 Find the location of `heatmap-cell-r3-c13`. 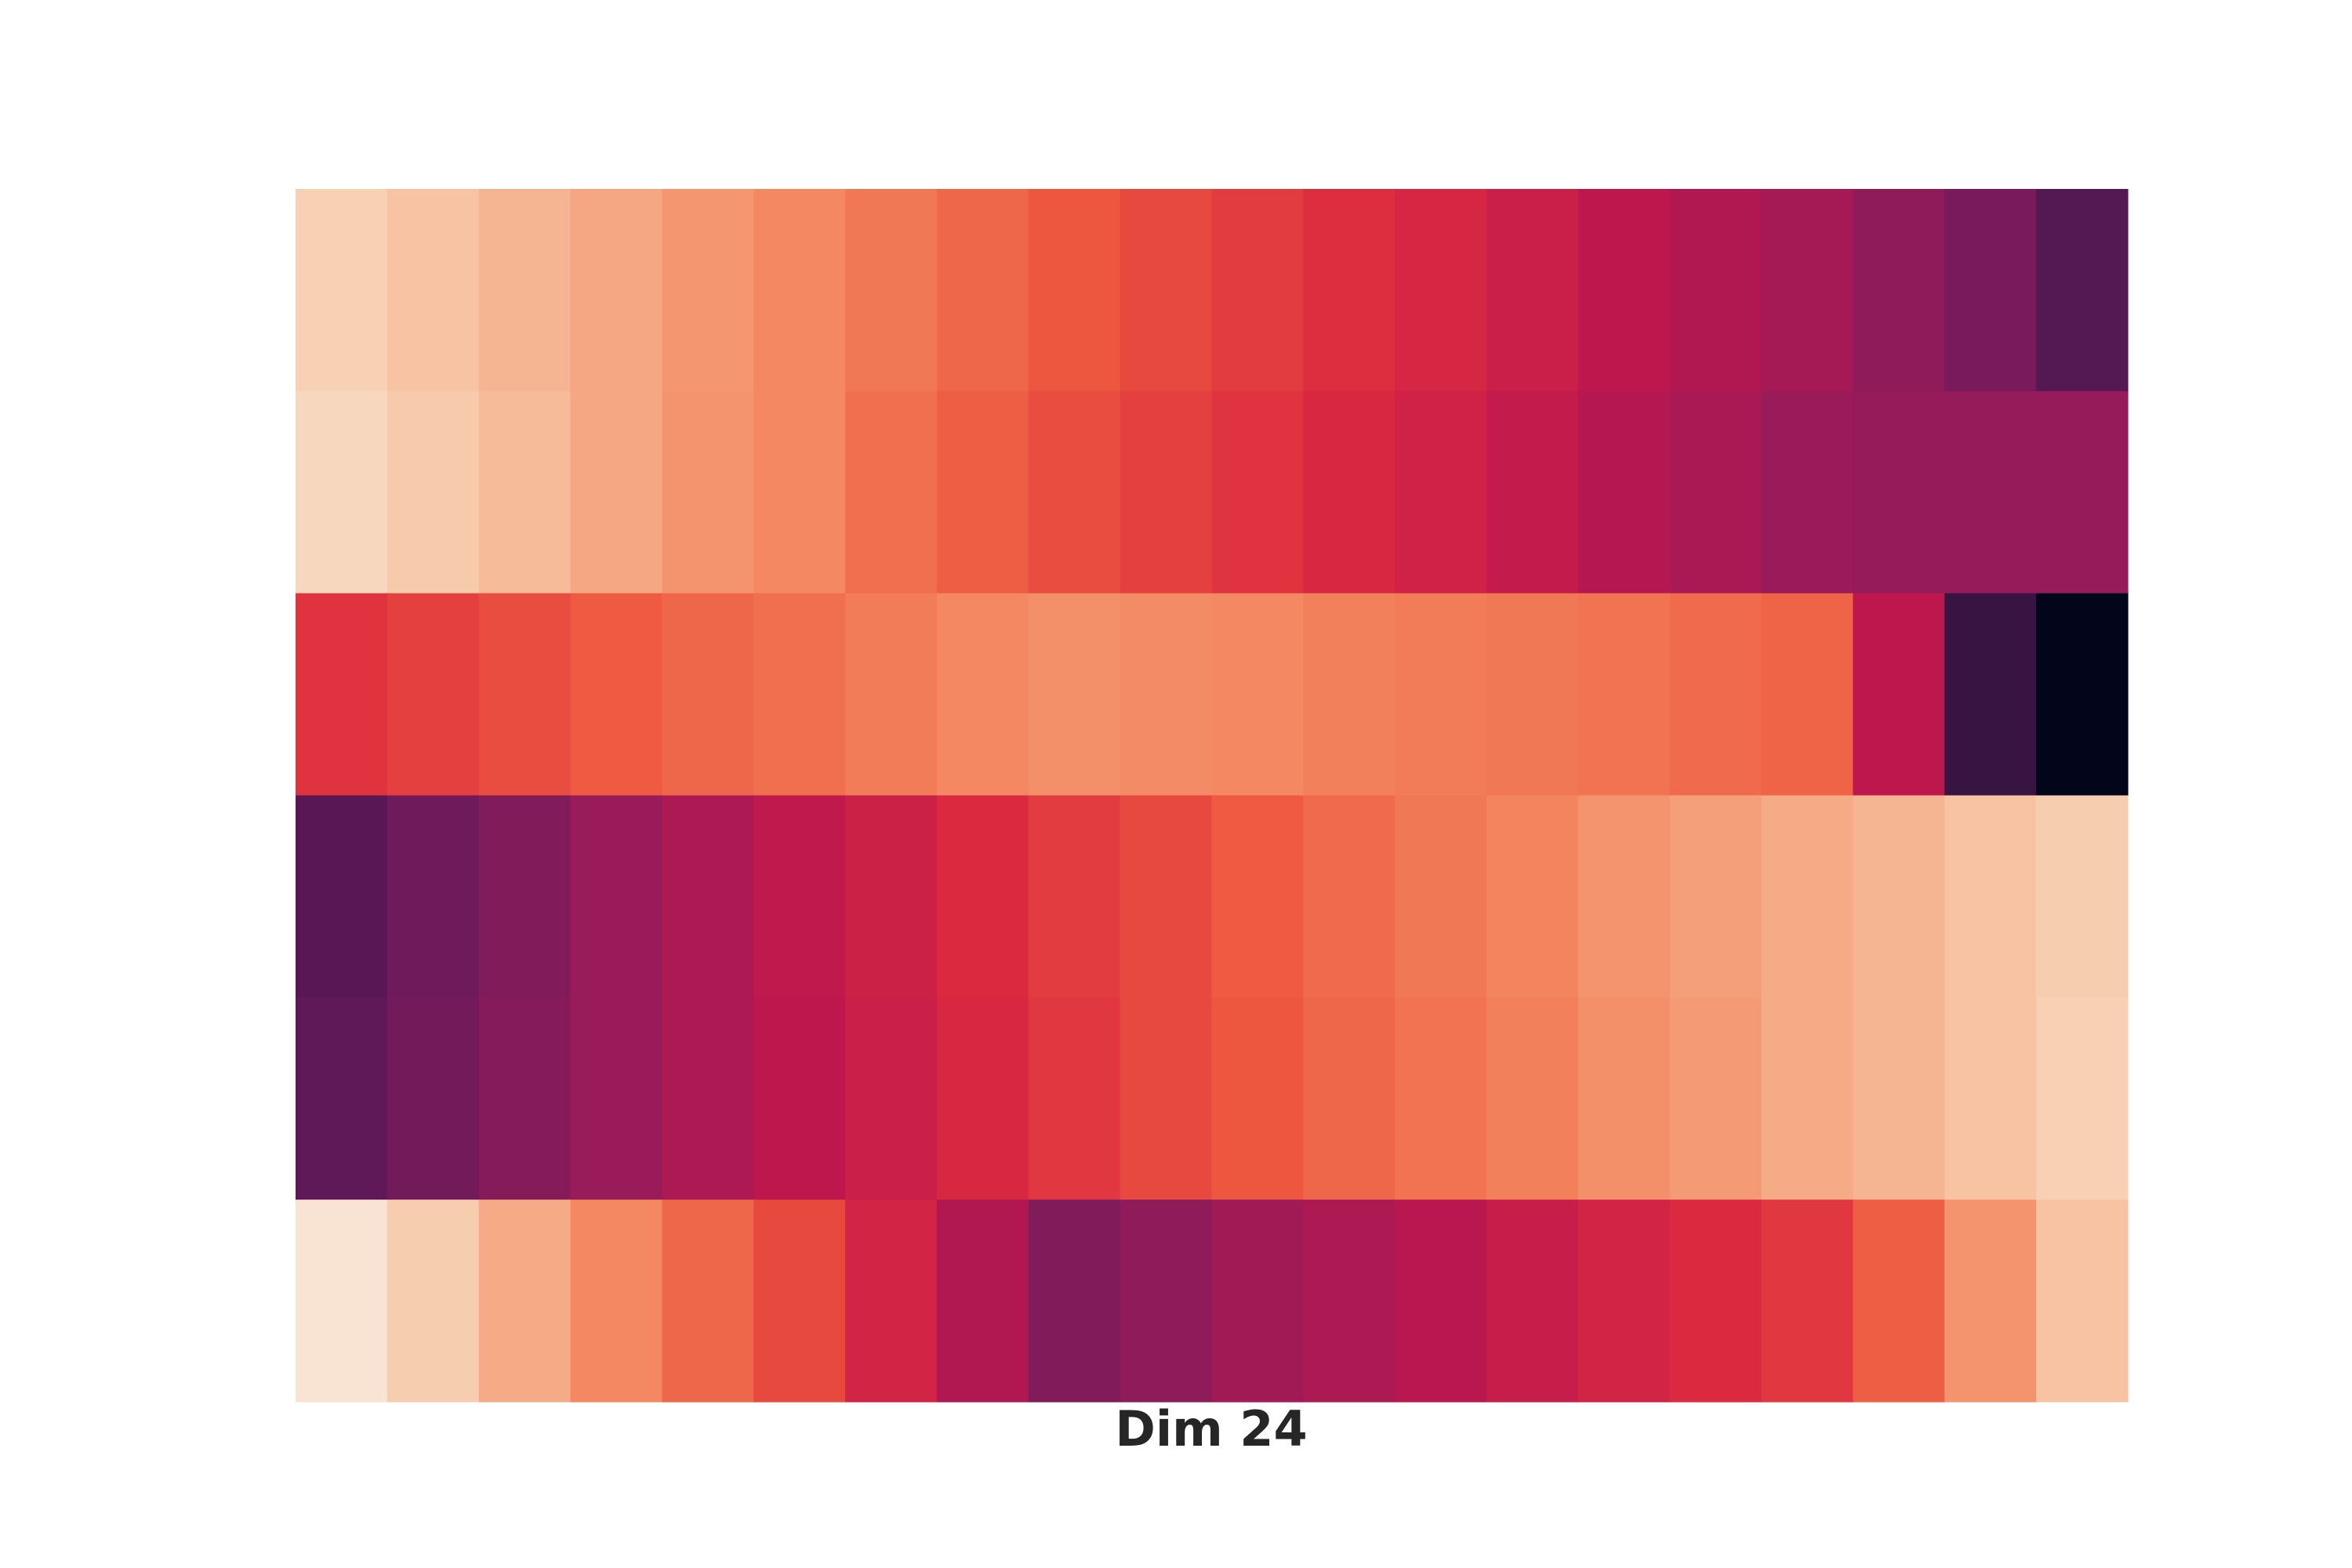

heatmap-cell-r3-c13 is located at coordinates (1532, 896).